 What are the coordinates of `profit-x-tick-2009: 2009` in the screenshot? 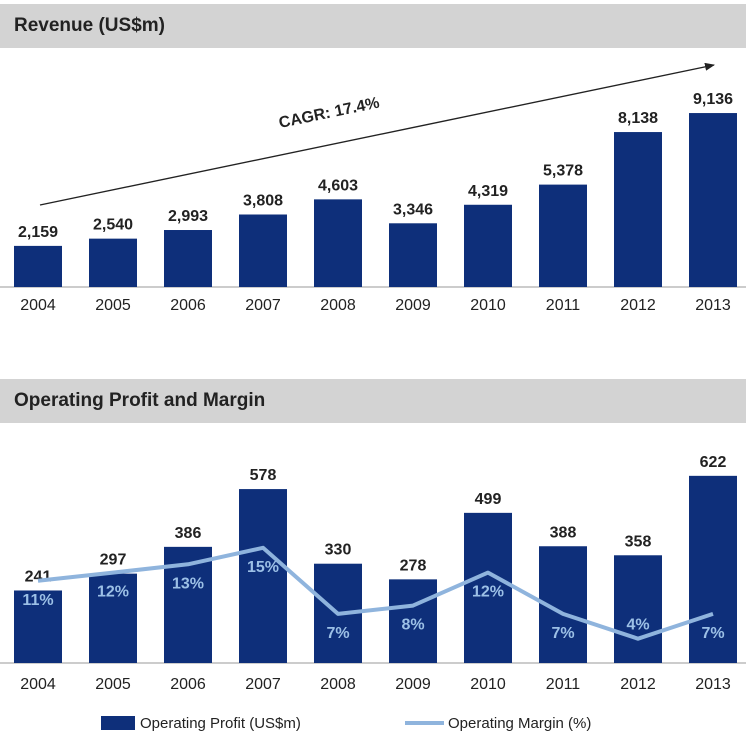 It's located at (413, 684).